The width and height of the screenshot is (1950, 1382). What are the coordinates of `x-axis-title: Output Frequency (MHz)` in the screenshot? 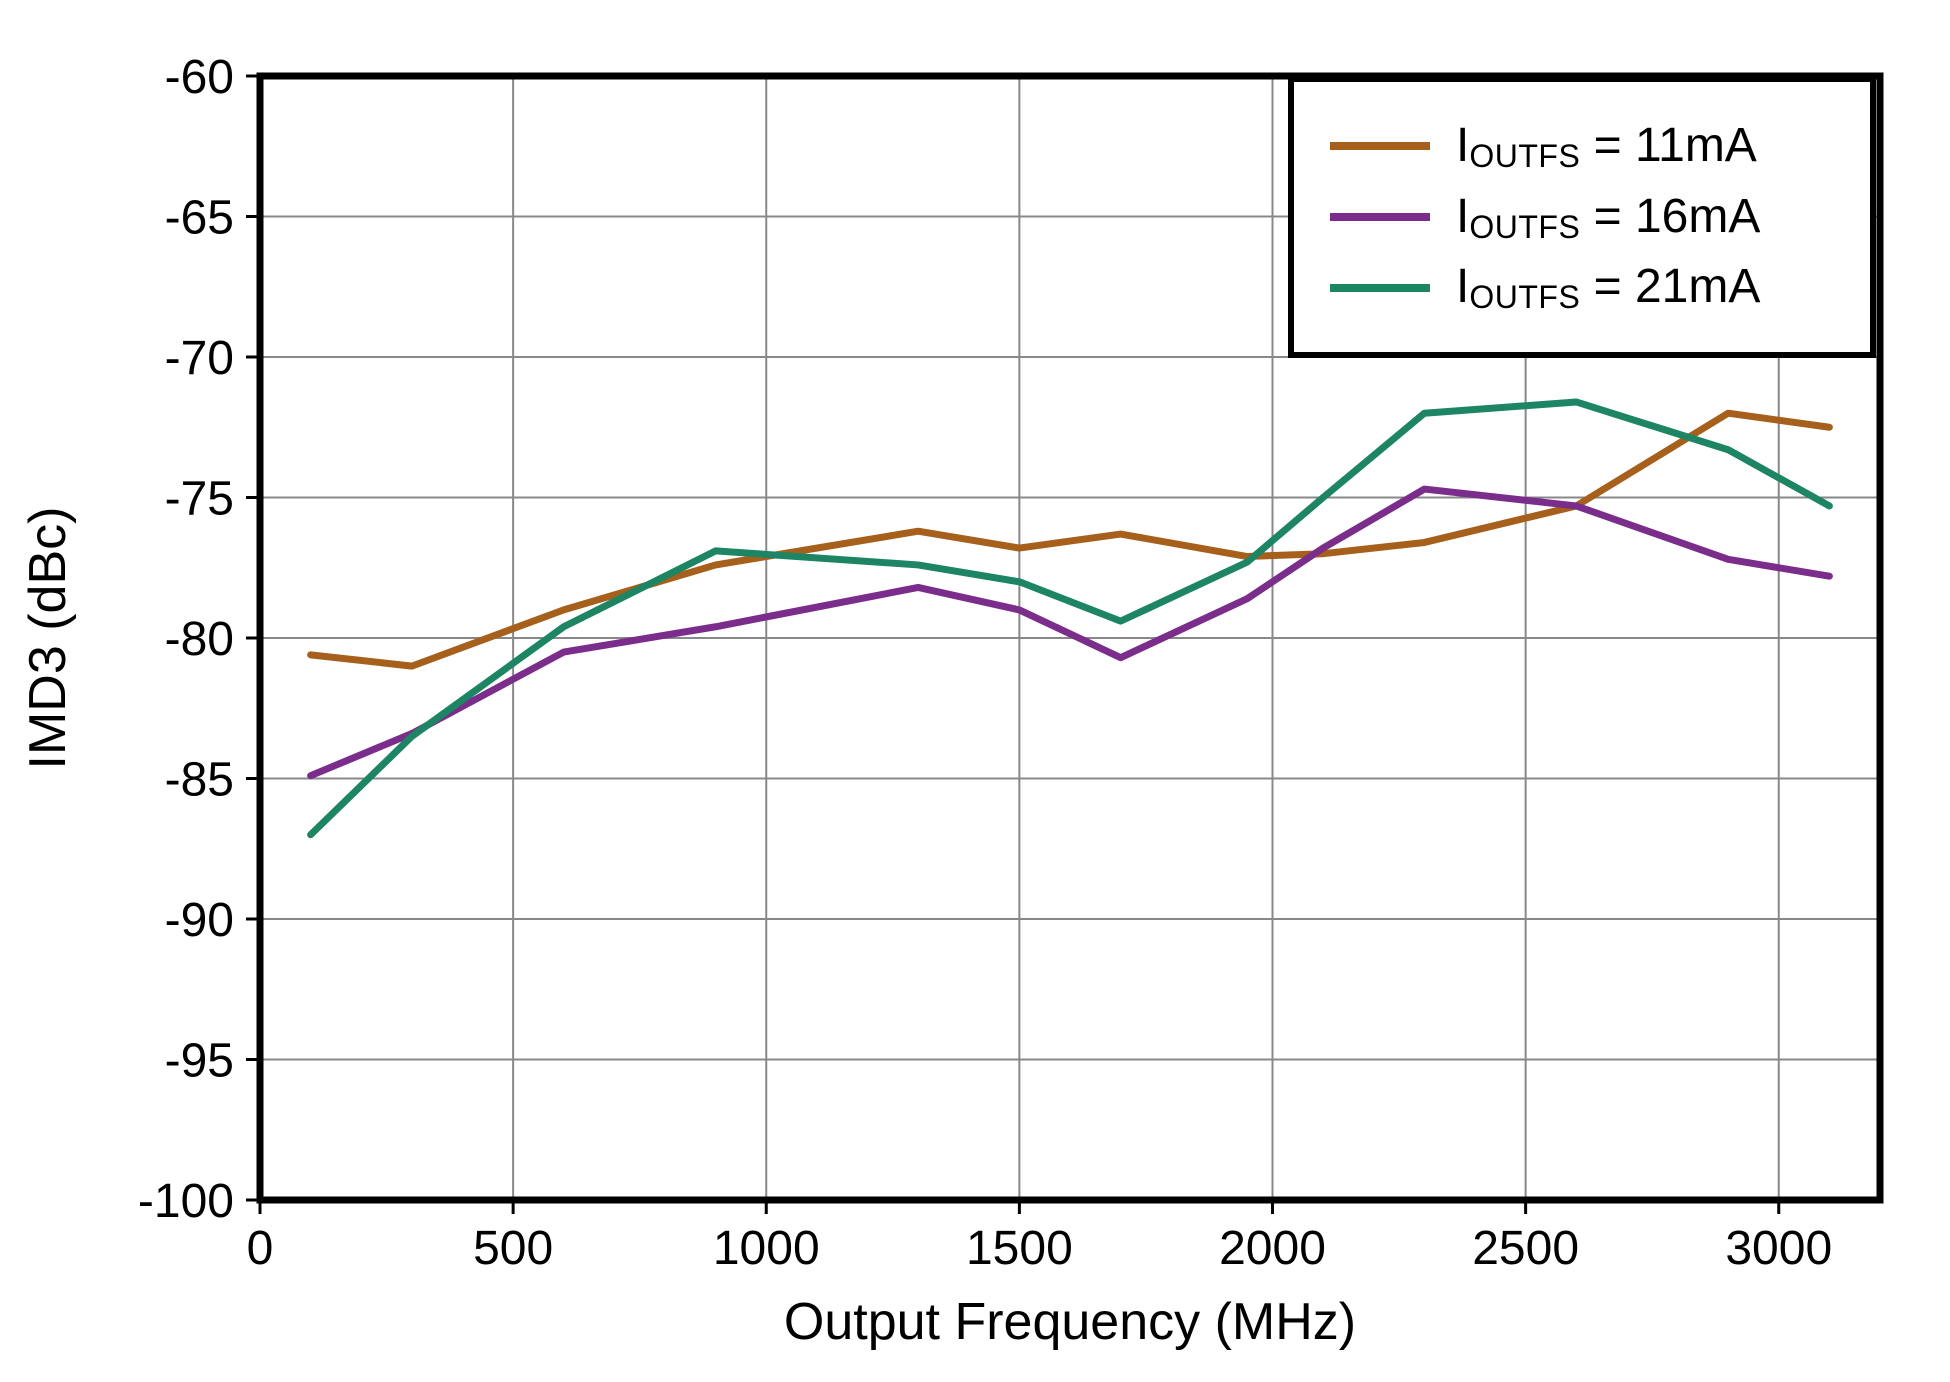 It's located at (1070, 1322).